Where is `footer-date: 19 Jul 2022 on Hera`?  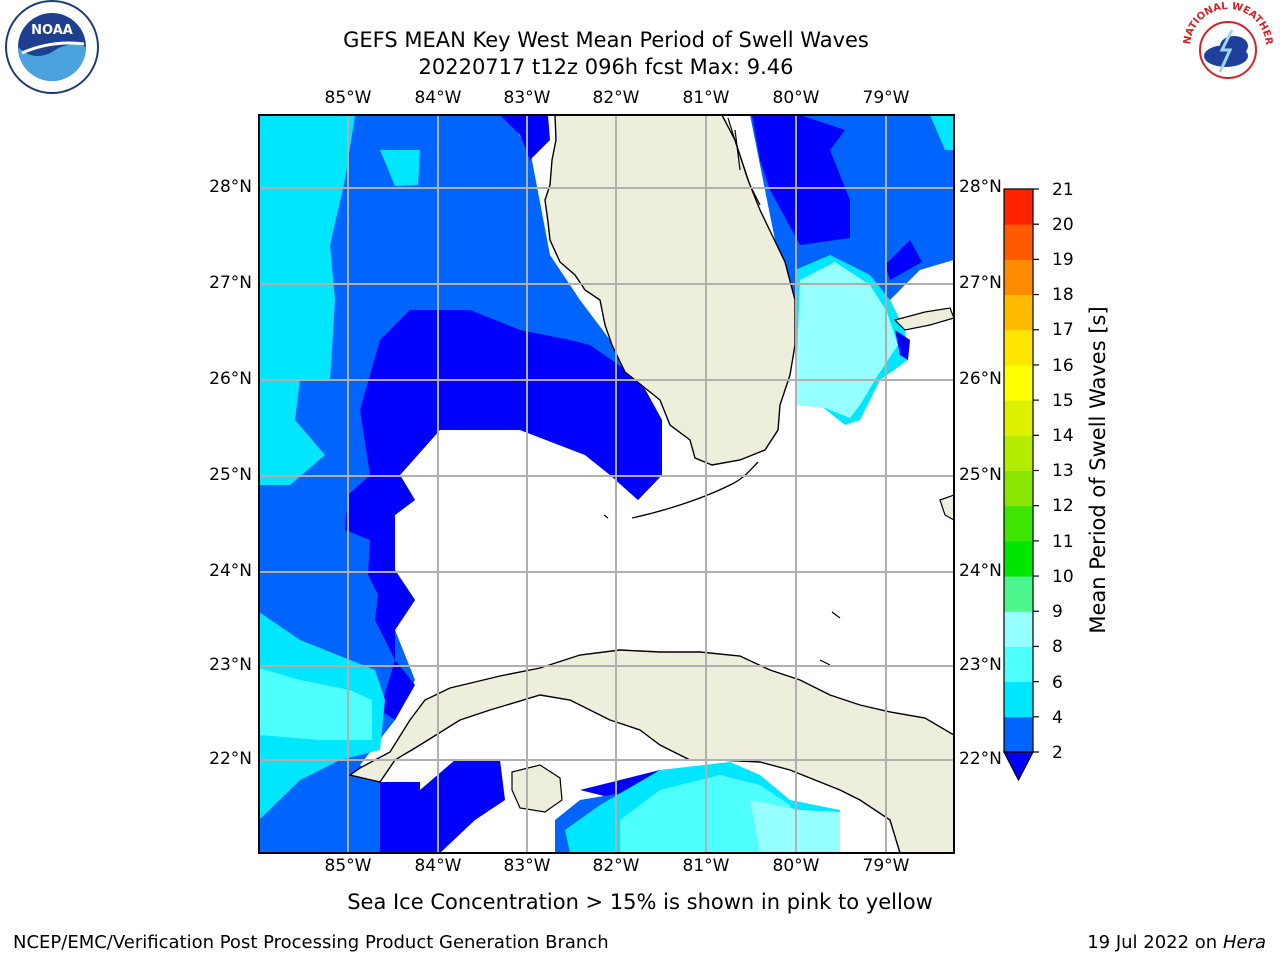
footer-date: 19 Jul 2022 on Hera is located at coordinates (1176, 942).